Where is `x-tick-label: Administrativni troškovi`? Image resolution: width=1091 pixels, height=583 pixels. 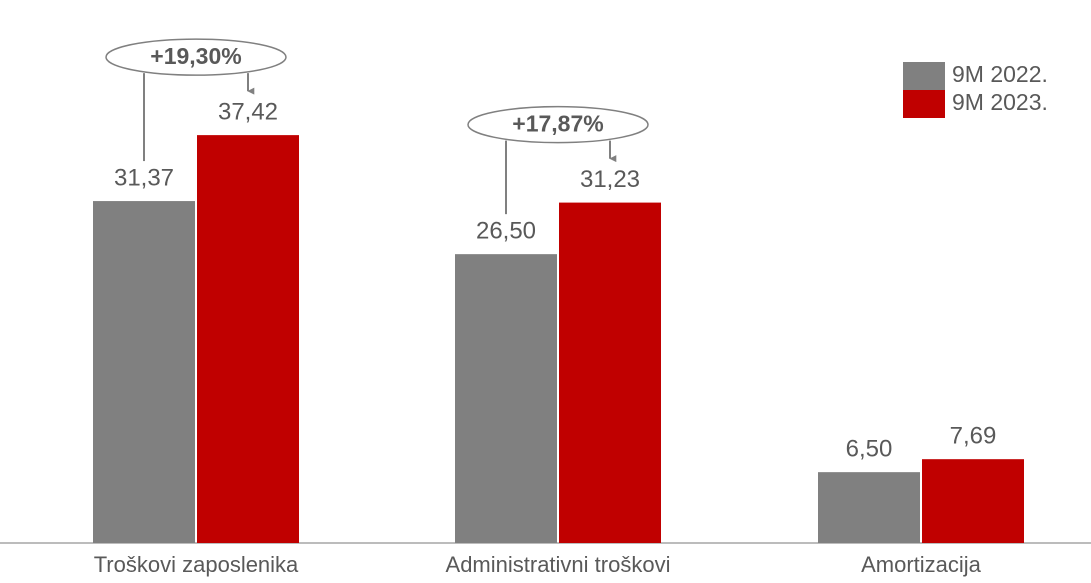 x-tick-label: Administrativni troškovi is located at coordinates (558, 564).